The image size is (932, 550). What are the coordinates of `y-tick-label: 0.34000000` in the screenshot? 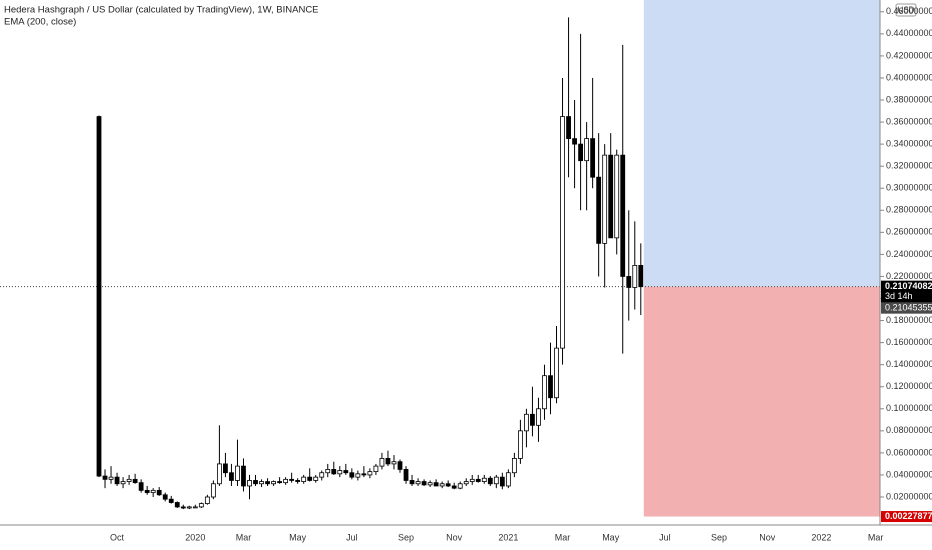 It's located at (909, 143).